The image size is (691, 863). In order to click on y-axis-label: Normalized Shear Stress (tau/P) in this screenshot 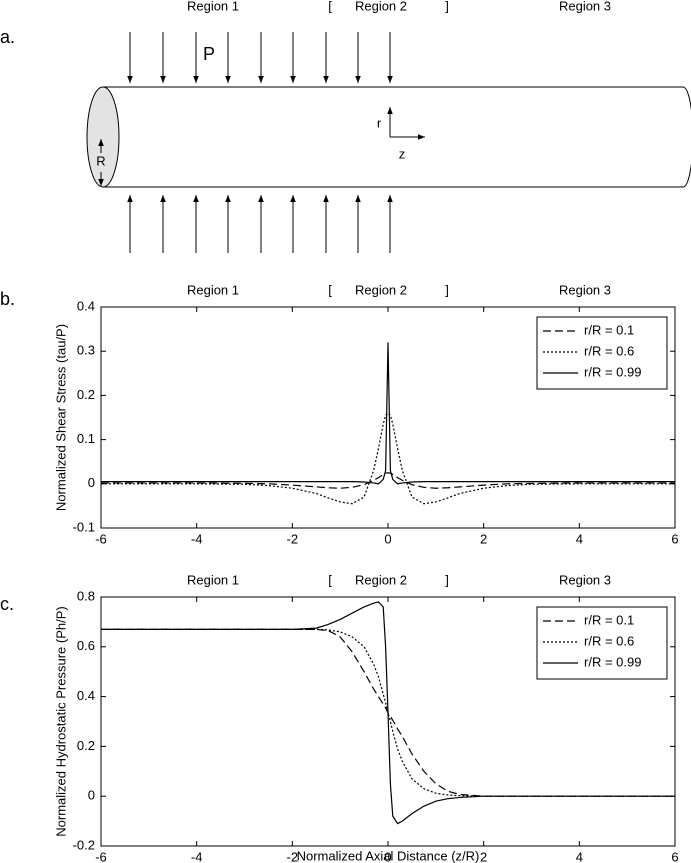, I will do `click(60, 417)`.